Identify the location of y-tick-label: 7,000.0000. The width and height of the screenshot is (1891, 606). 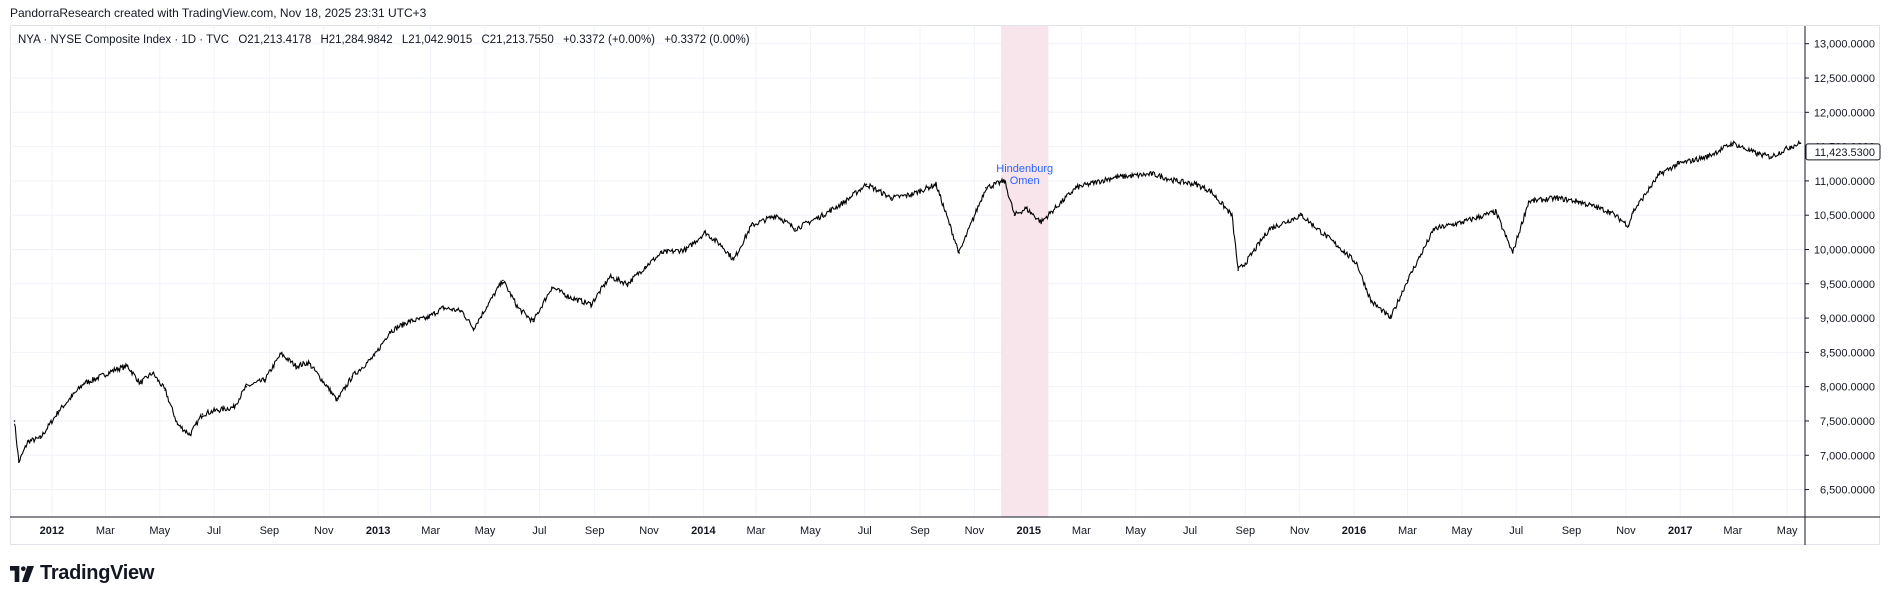
(1847, 456).